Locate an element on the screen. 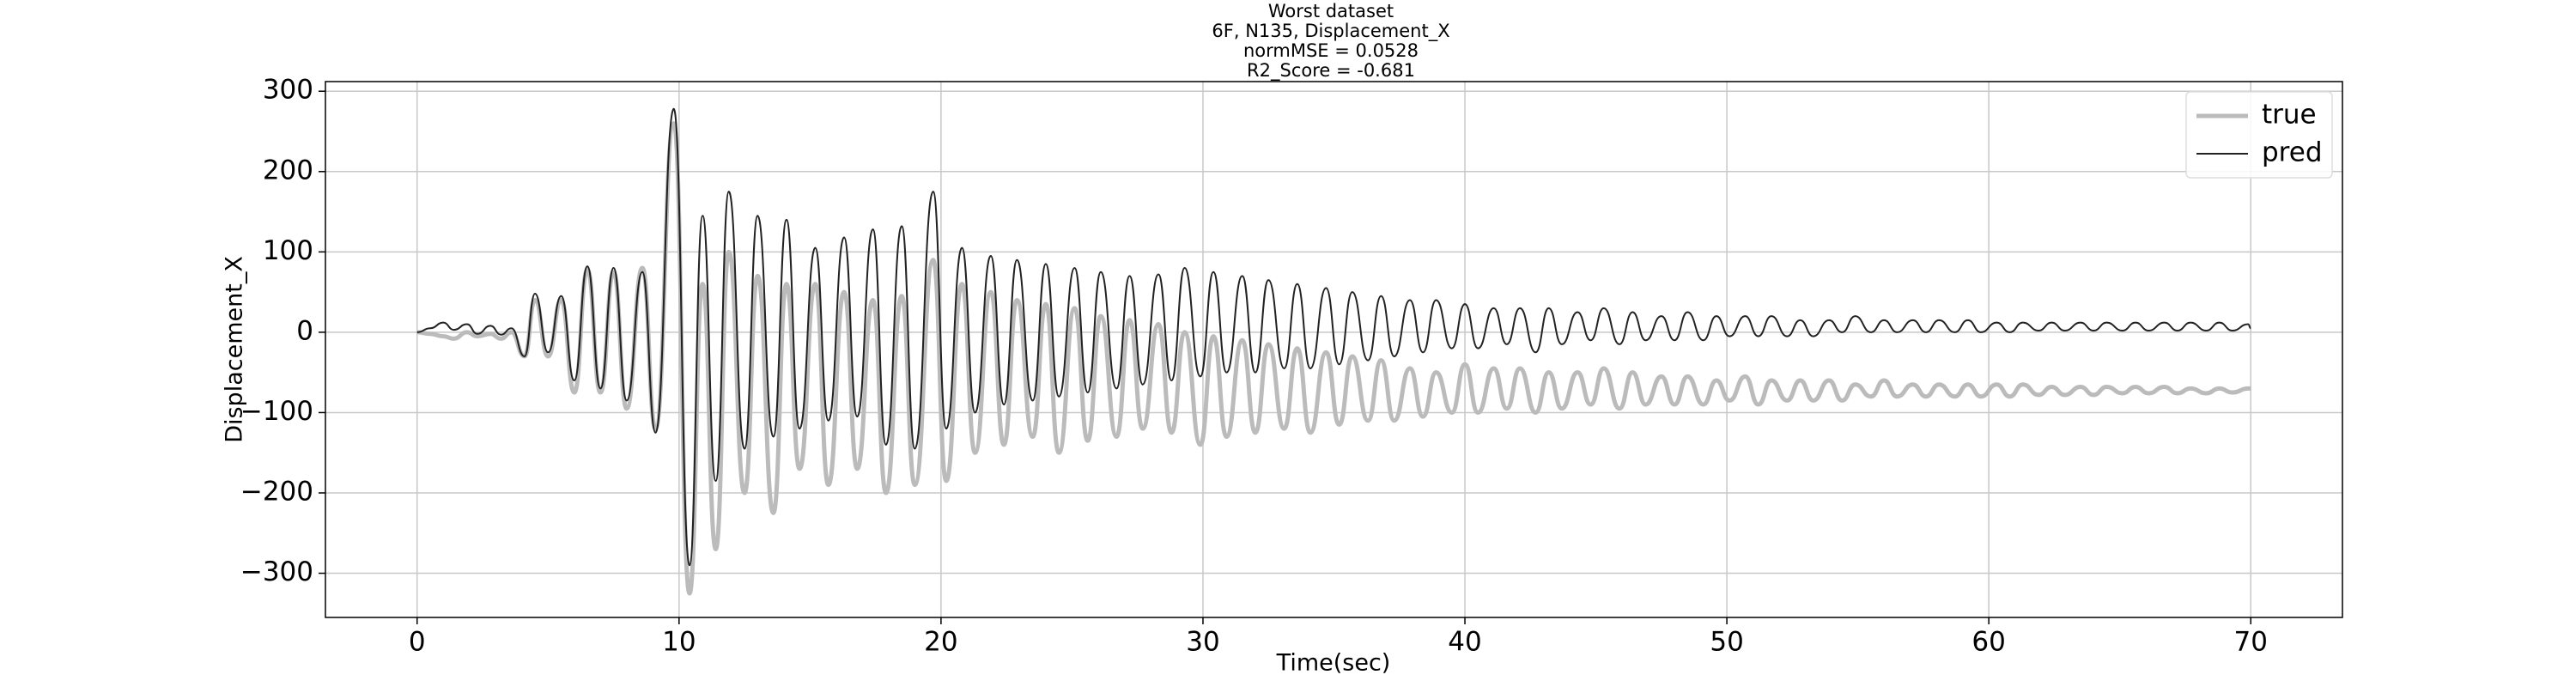 The height and width of the screenshot is (687, 2576). x-tick-label: 40 is located at coordinates (1464, 642).